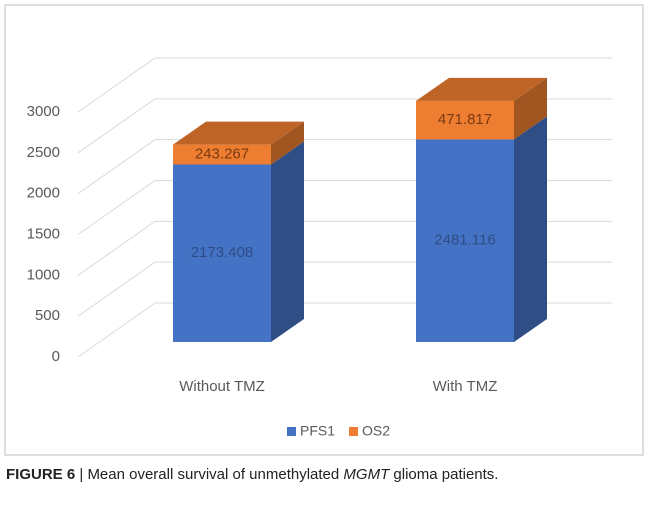 This screenshot has width=649, height=507. What do you see at coordinates (43, 233) in the screenshot?
I see `y-tick-label: 1500` at bounding box center [43, 233].